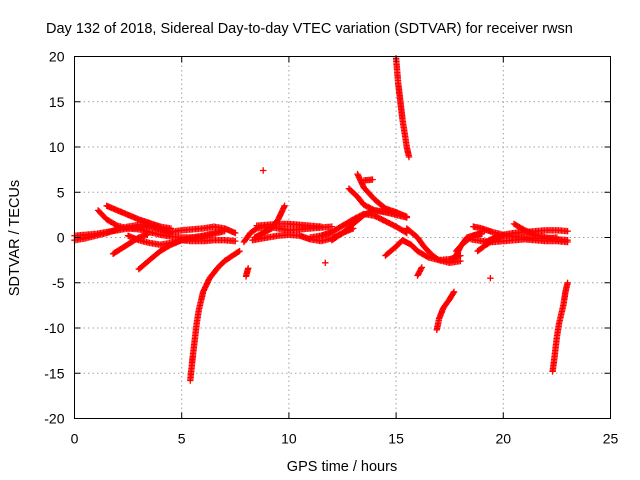  I want to click on series-d3, so click(419, 271).